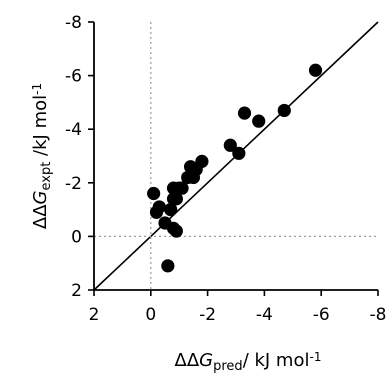 This screenshot has height=379, width=390. I want to click on y-tick-label: -6, so click(73, 77).